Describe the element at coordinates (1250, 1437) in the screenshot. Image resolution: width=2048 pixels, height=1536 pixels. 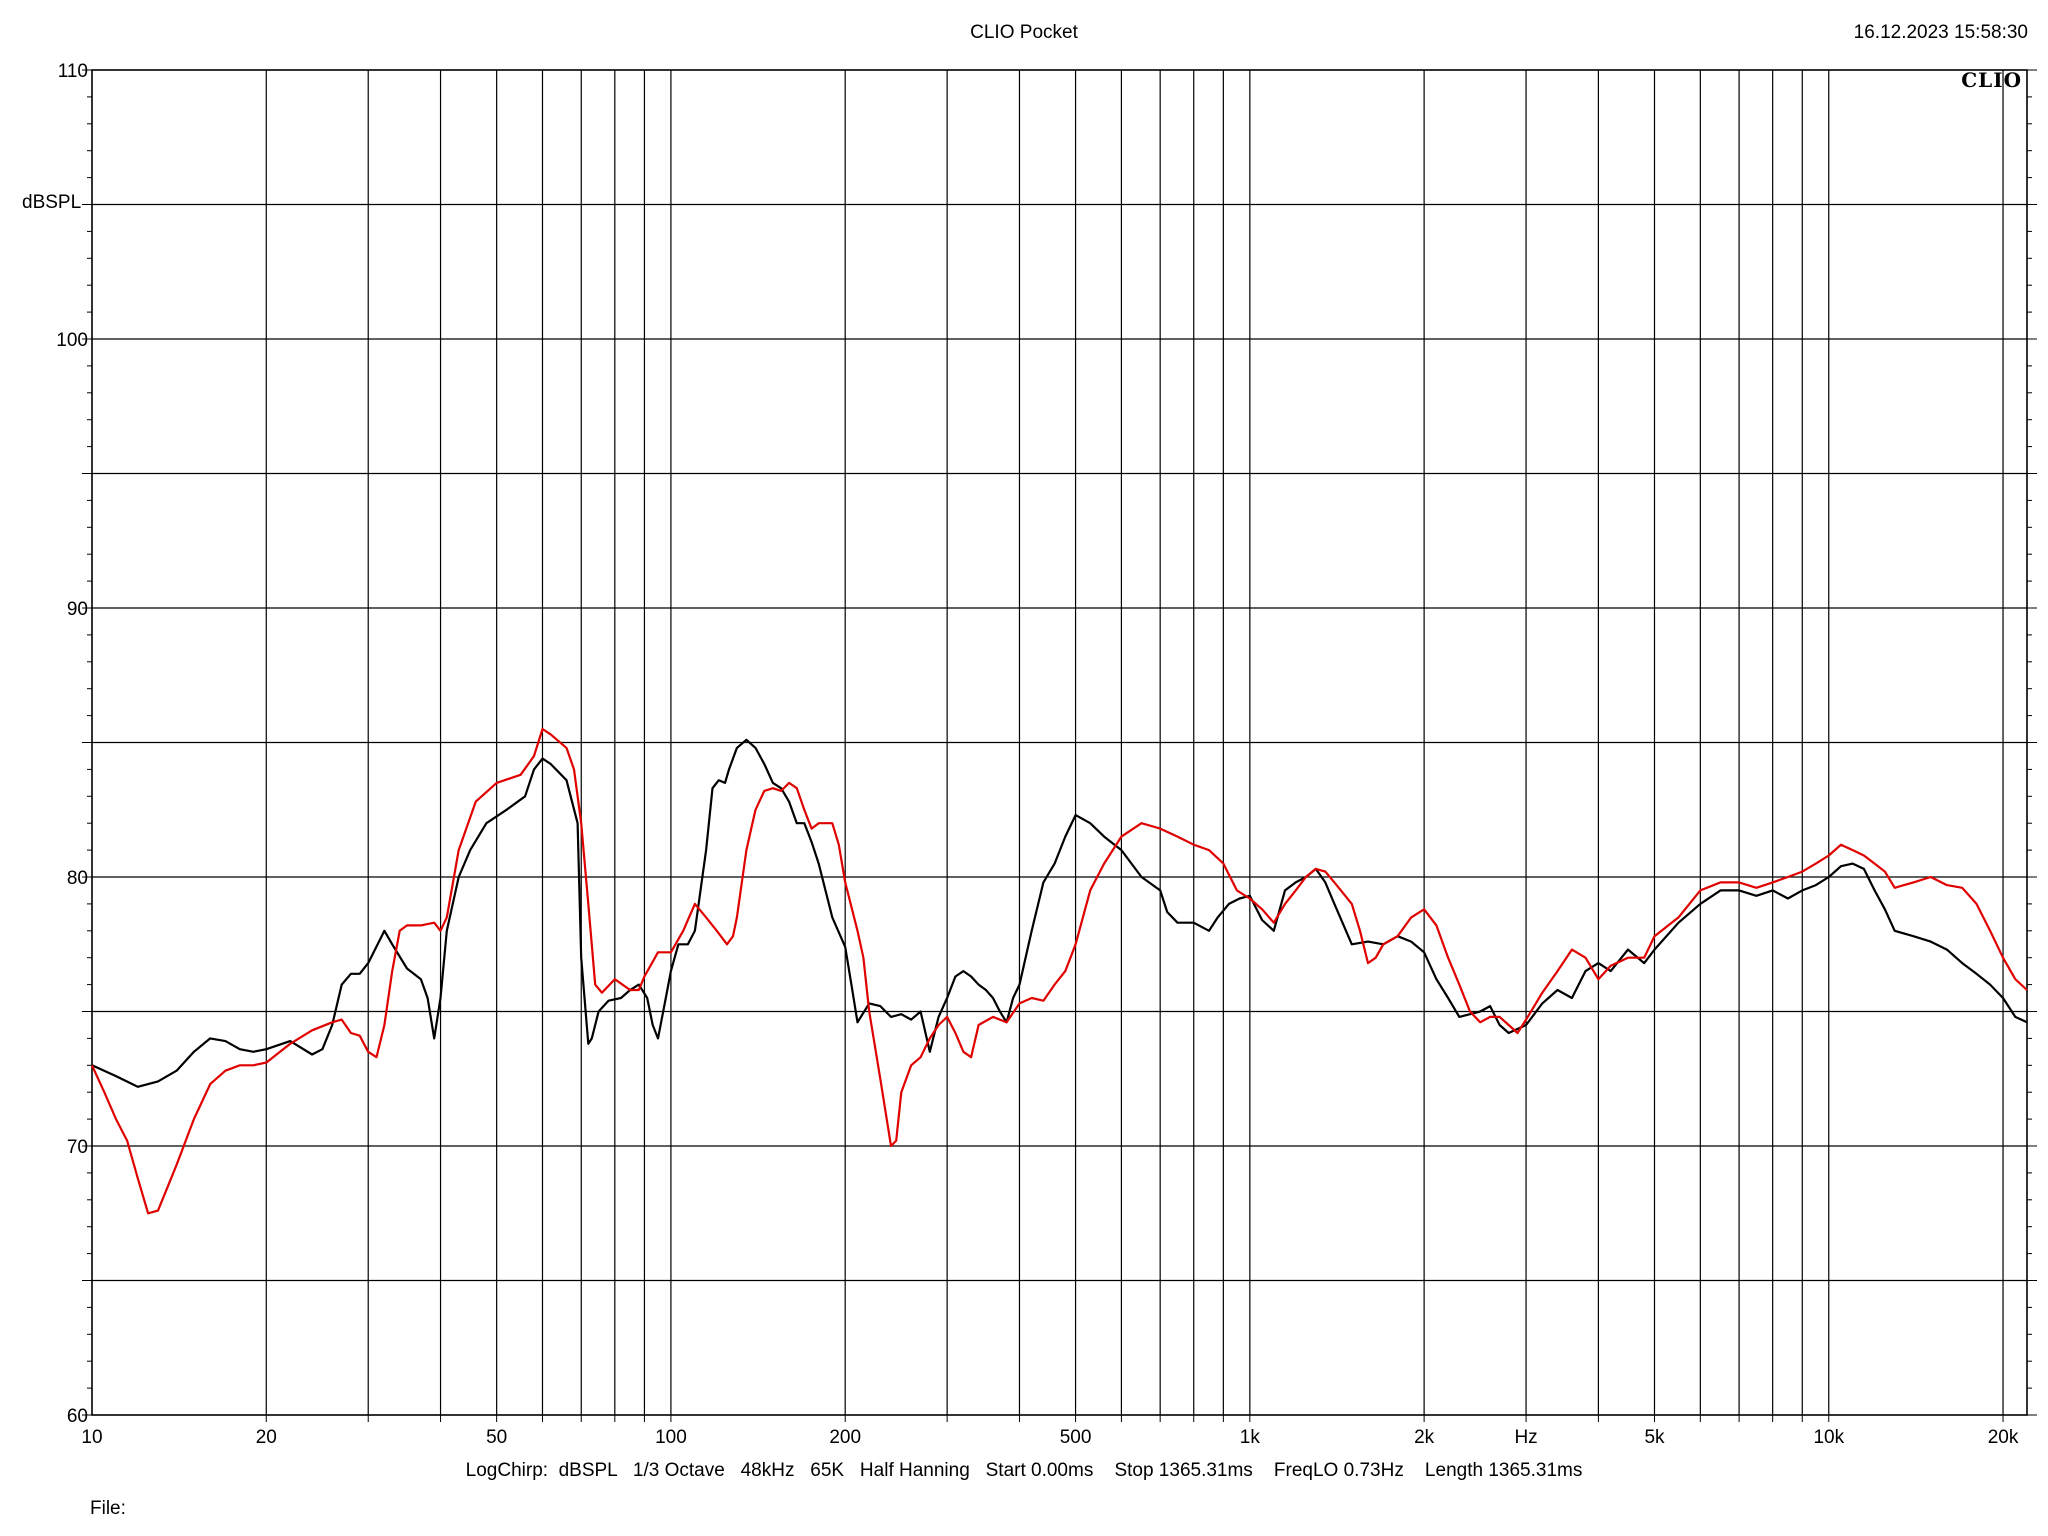
I see `x-tick-label: 1k` at that location.